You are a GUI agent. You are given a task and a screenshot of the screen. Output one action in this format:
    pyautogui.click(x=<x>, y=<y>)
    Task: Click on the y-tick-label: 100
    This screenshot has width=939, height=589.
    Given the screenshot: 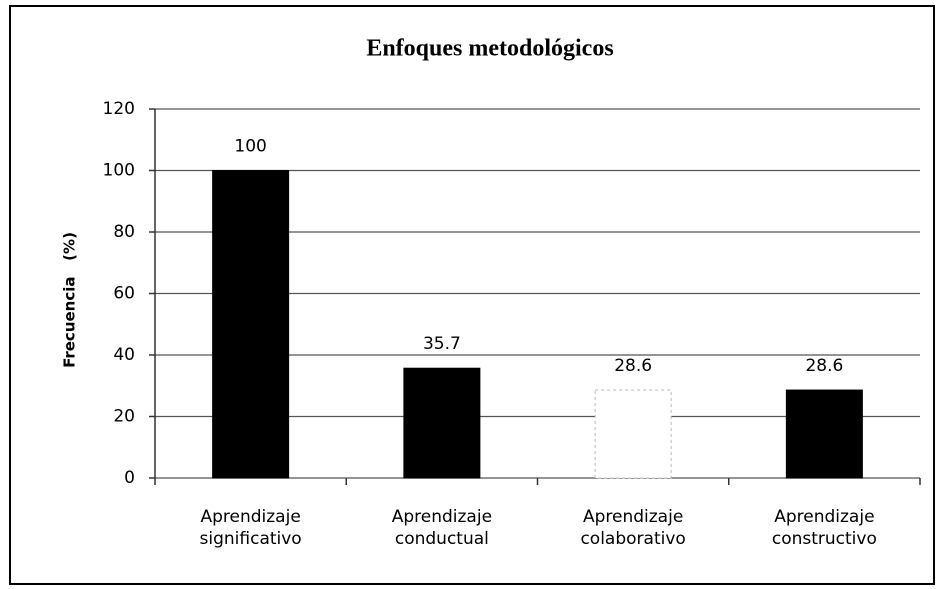 What is the action you would take?
    pyautogui.click(x=119, y=171)
    